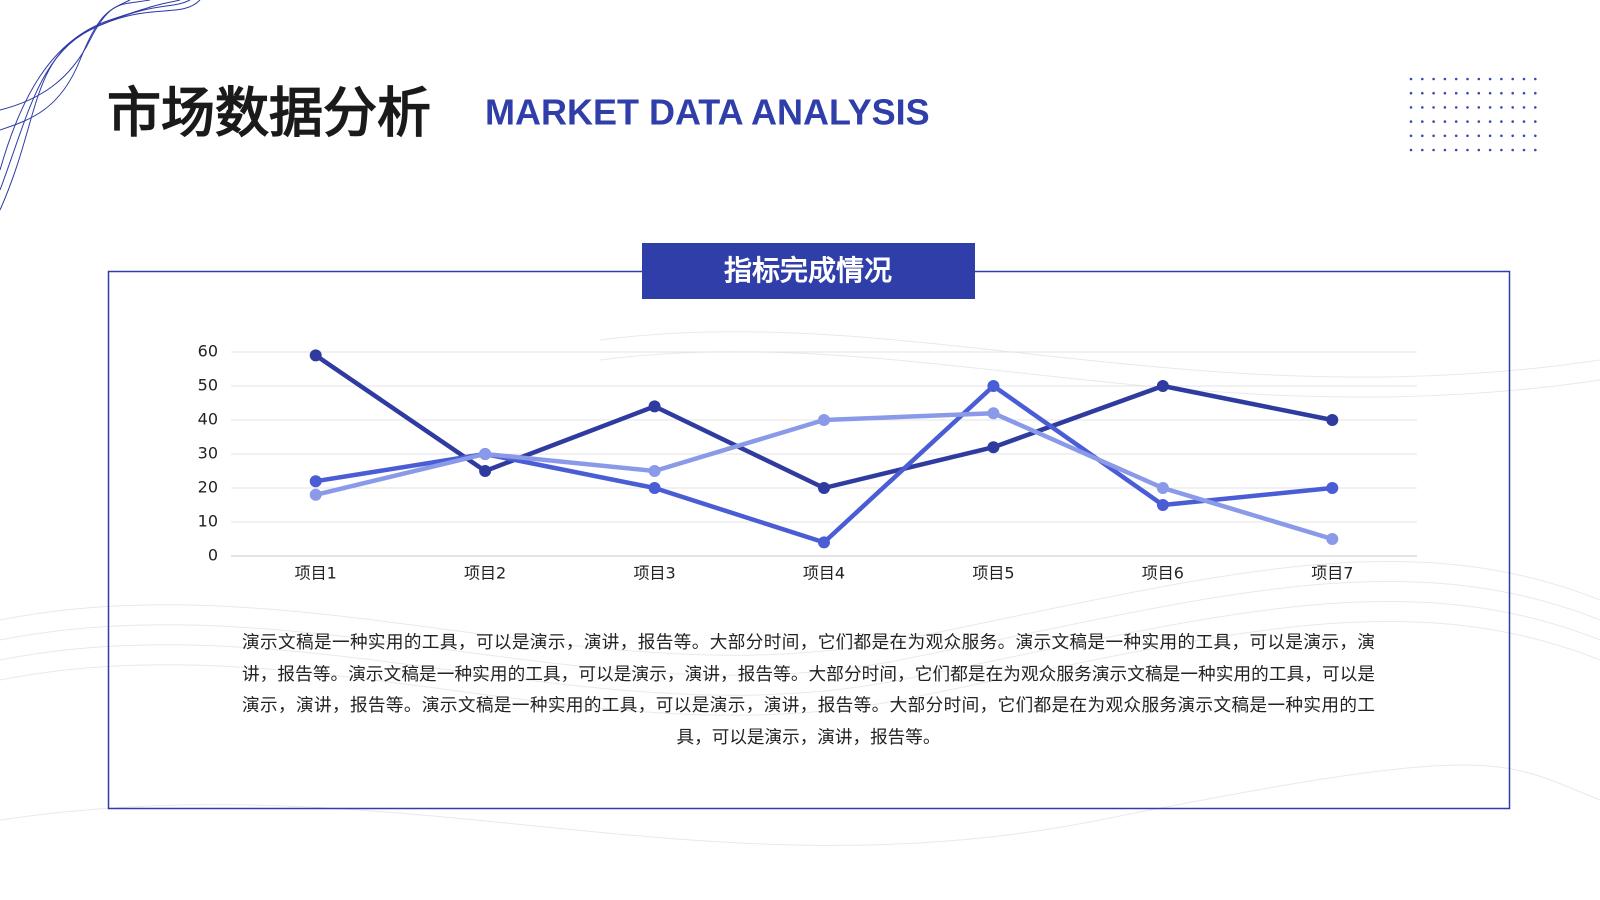 Image resolution: width=1600 pixels, height=900 pixels. What do you see at coordinates (208, 351) in the screenshot?
I see `y-tick-label: 60` at bounding box center [208, 351].